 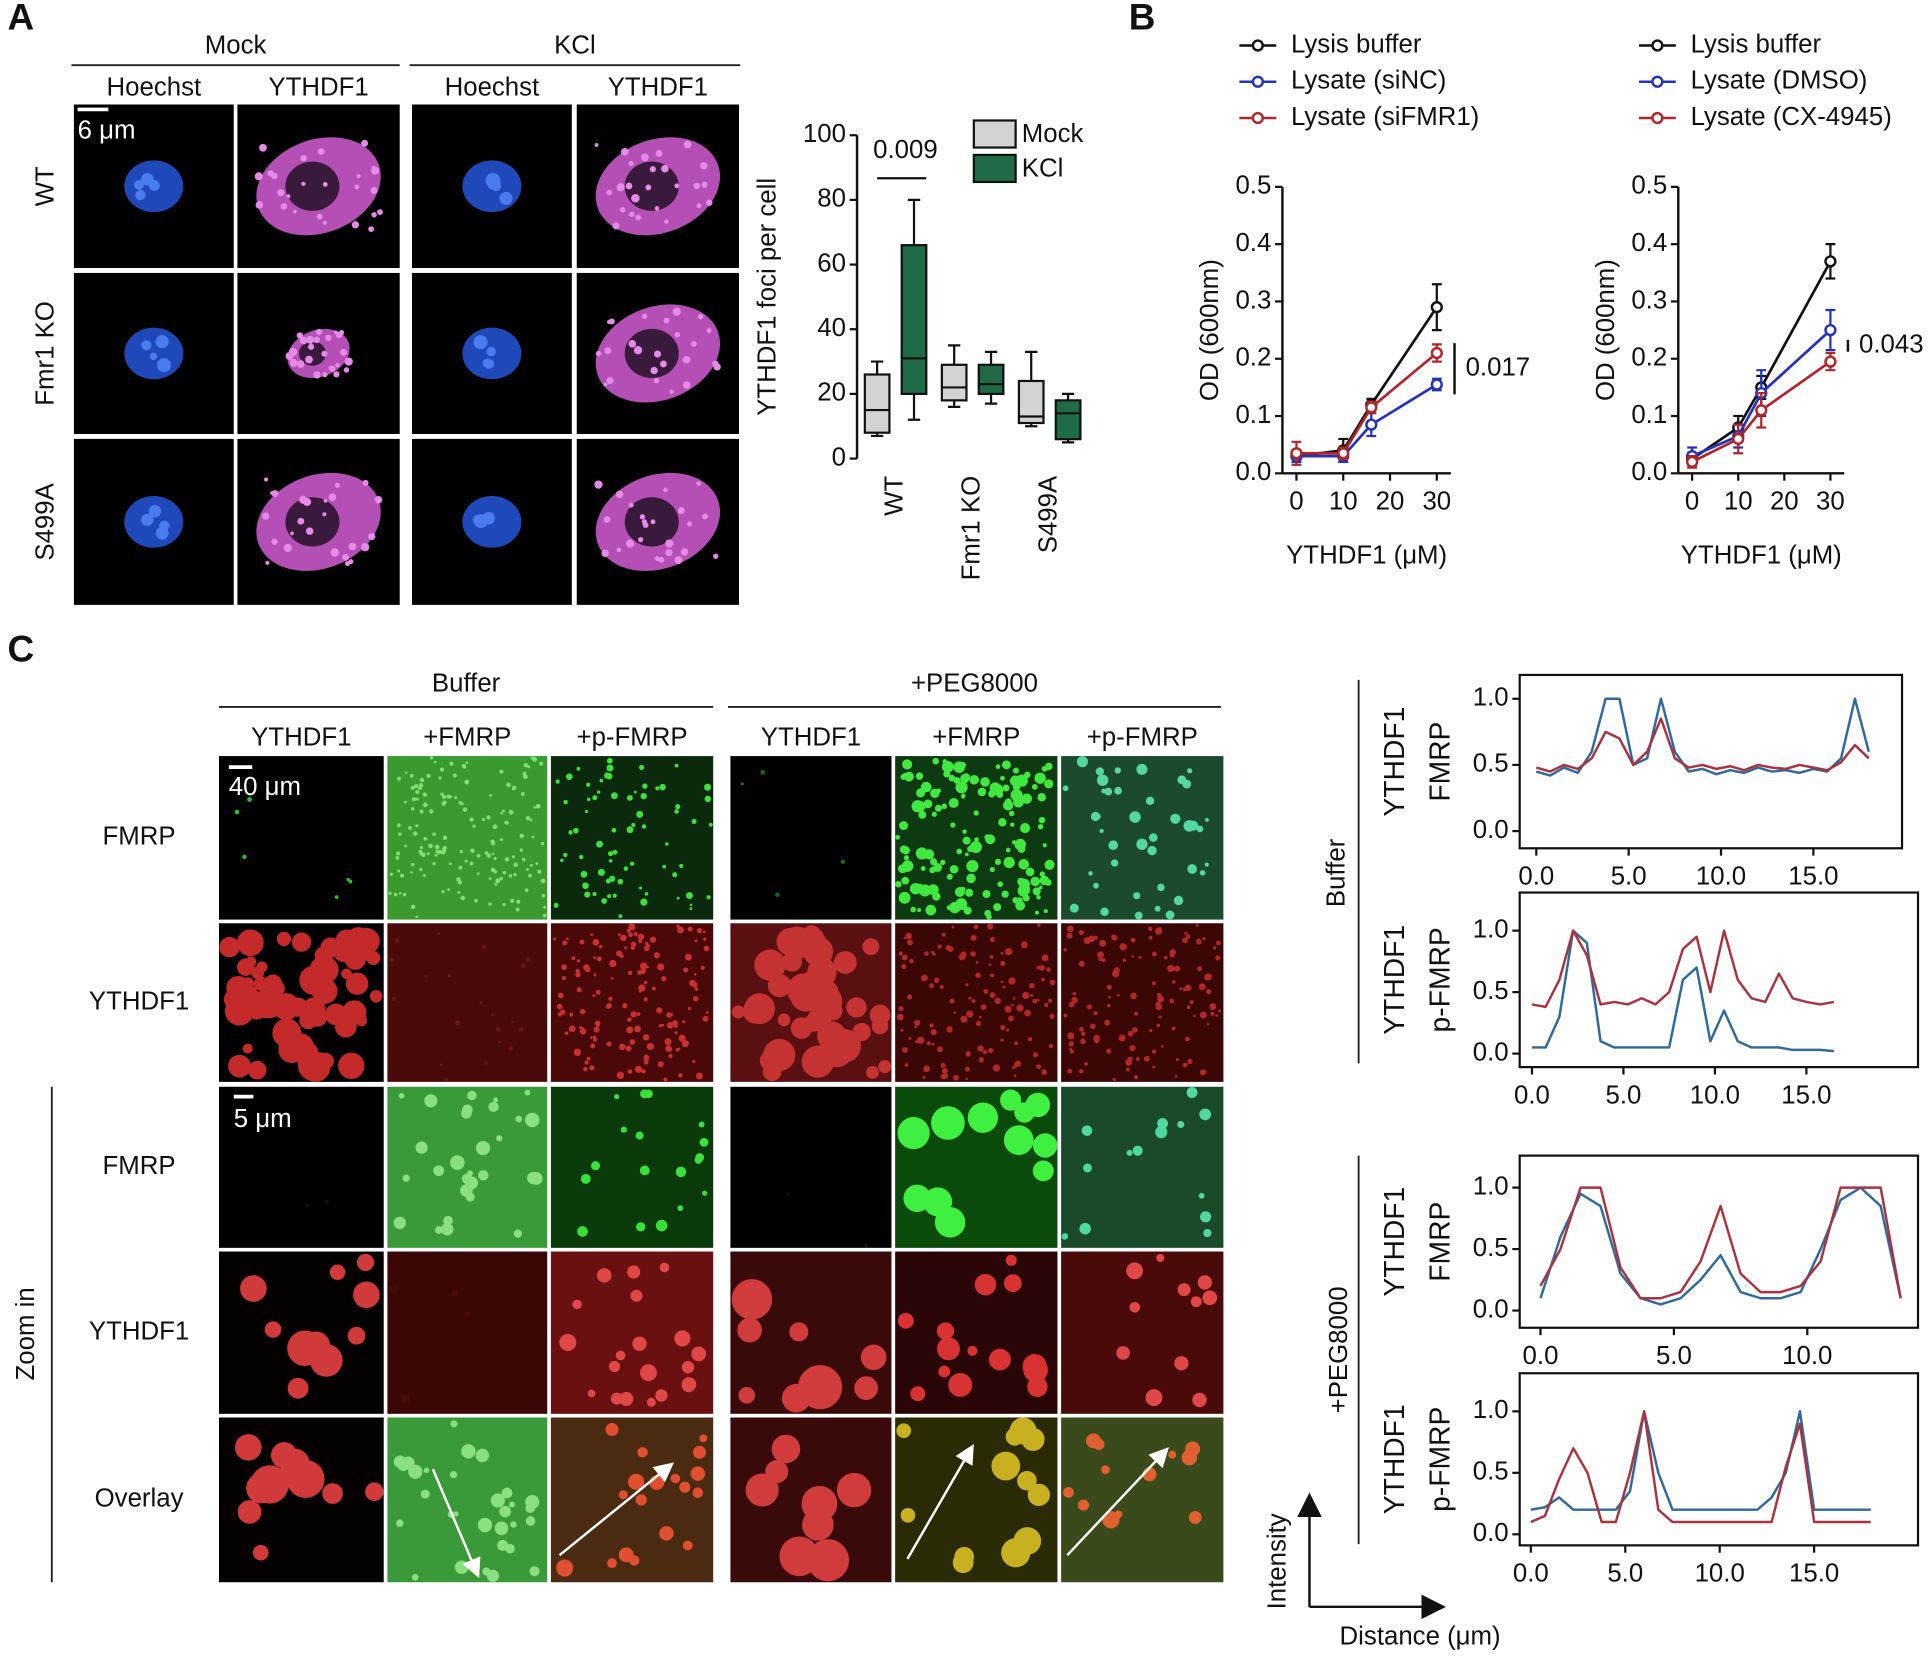 What do you see at coordinates (1420, 1636) in the screenshot?
I see `profile-axis-label: Distance (μm)` at bounding box center [1420, 1636].